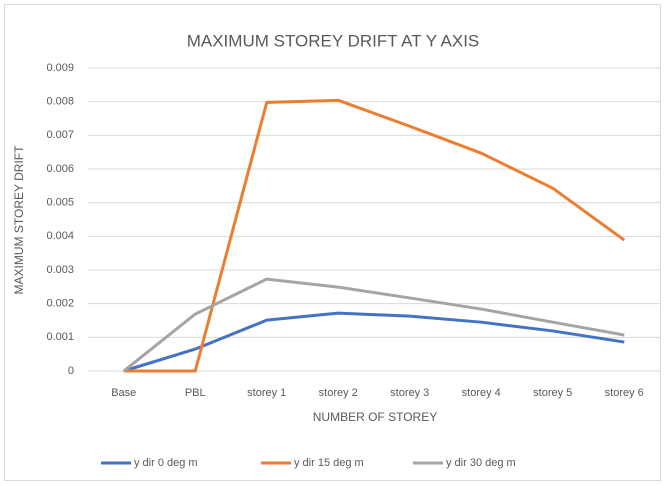  What do you see at coordinates (624, 393) in the screenshot?
I see `x-tick-label: storey 6` at bounding box center [624, 393].